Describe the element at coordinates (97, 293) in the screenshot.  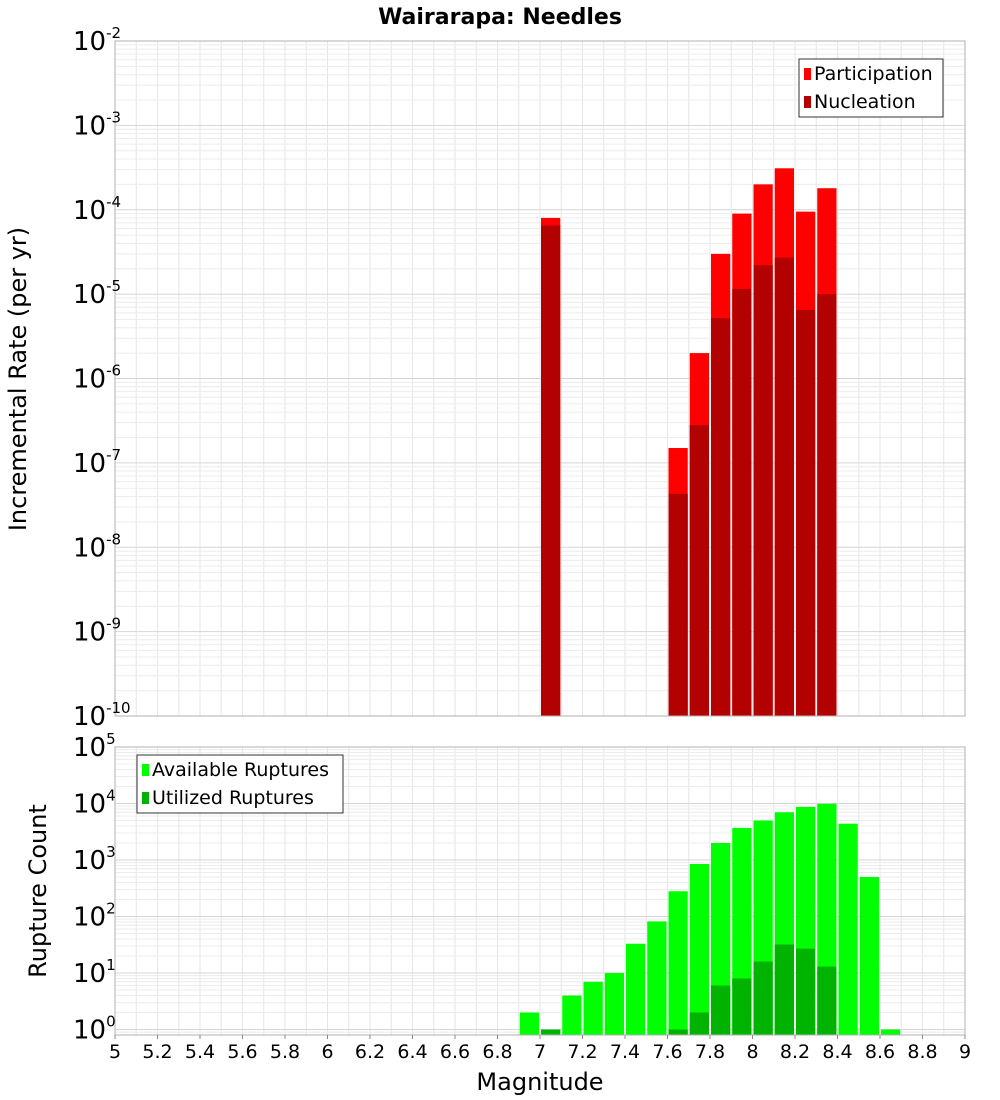
I see `y-tick-label: 10⁻⁵` at that location.